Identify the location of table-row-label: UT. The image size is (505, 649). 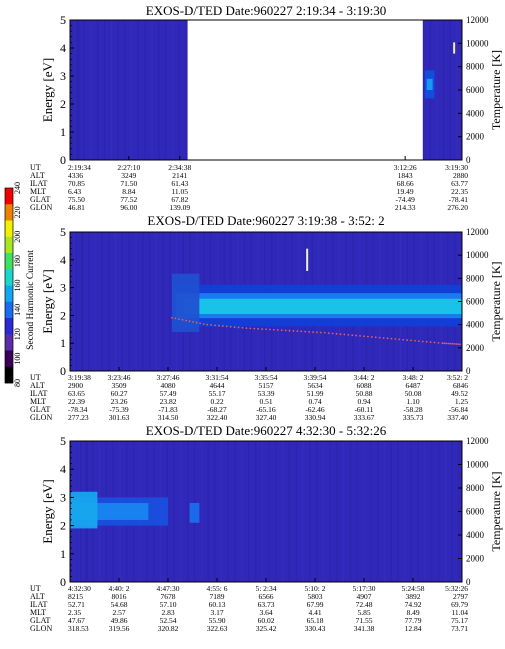
(35, 588).